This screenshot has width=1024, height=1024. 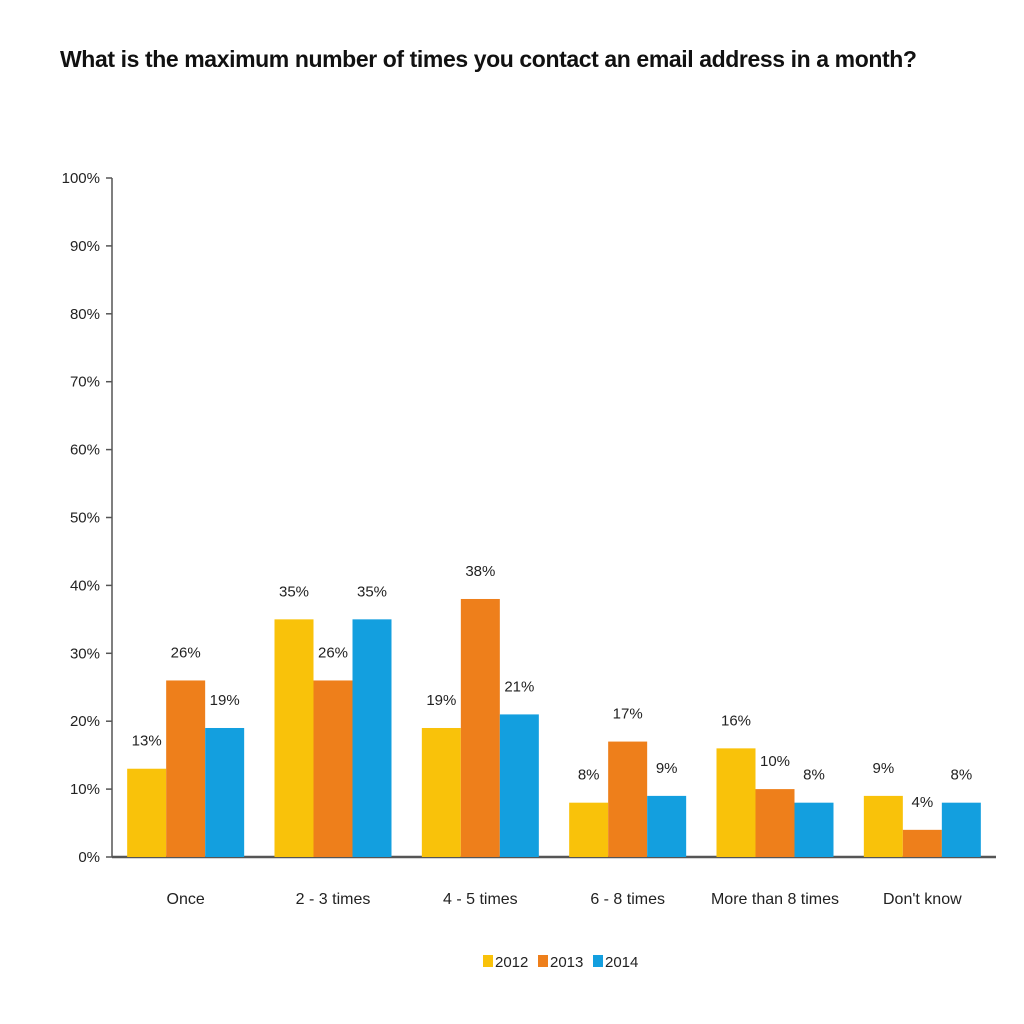 I want to click on x-tick-label: Don't know, so click(x=922, y=899).